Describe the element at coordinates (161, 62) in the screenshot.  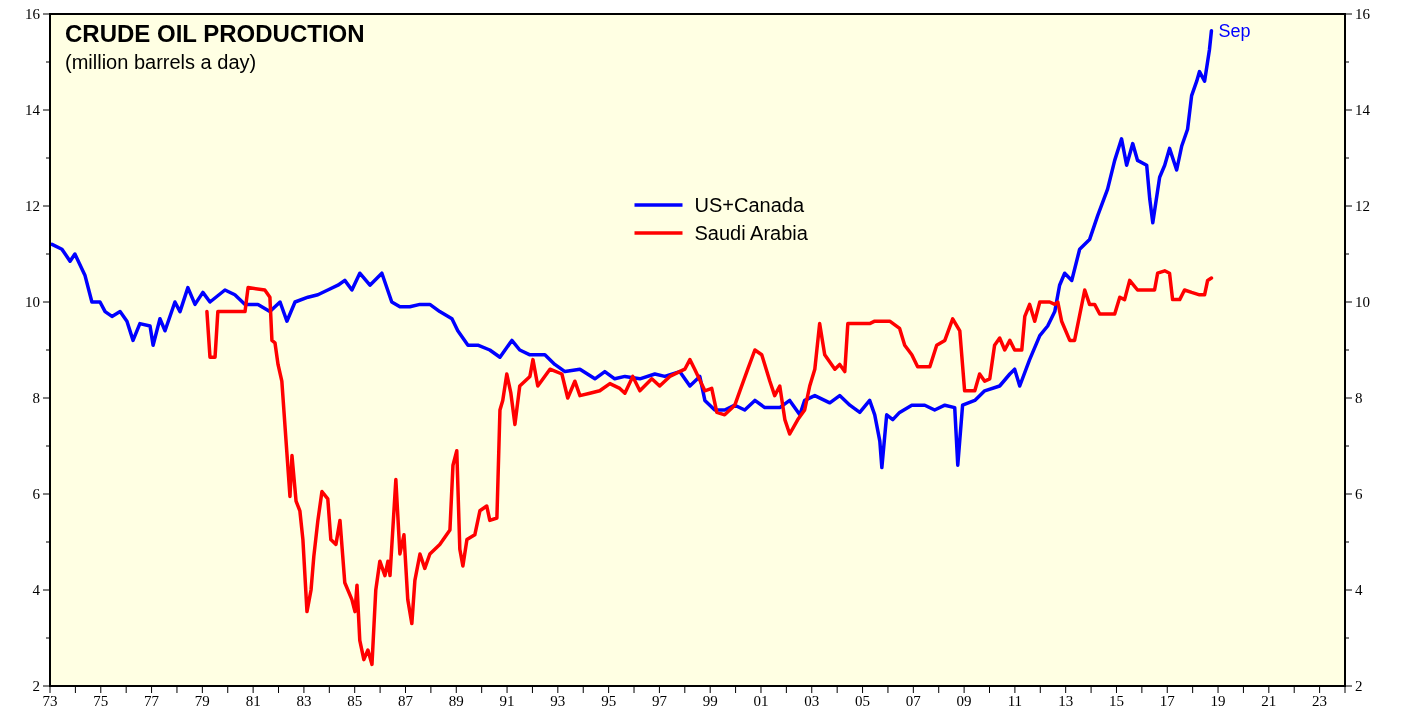
I see `text: (million barrels a day)` at that location.